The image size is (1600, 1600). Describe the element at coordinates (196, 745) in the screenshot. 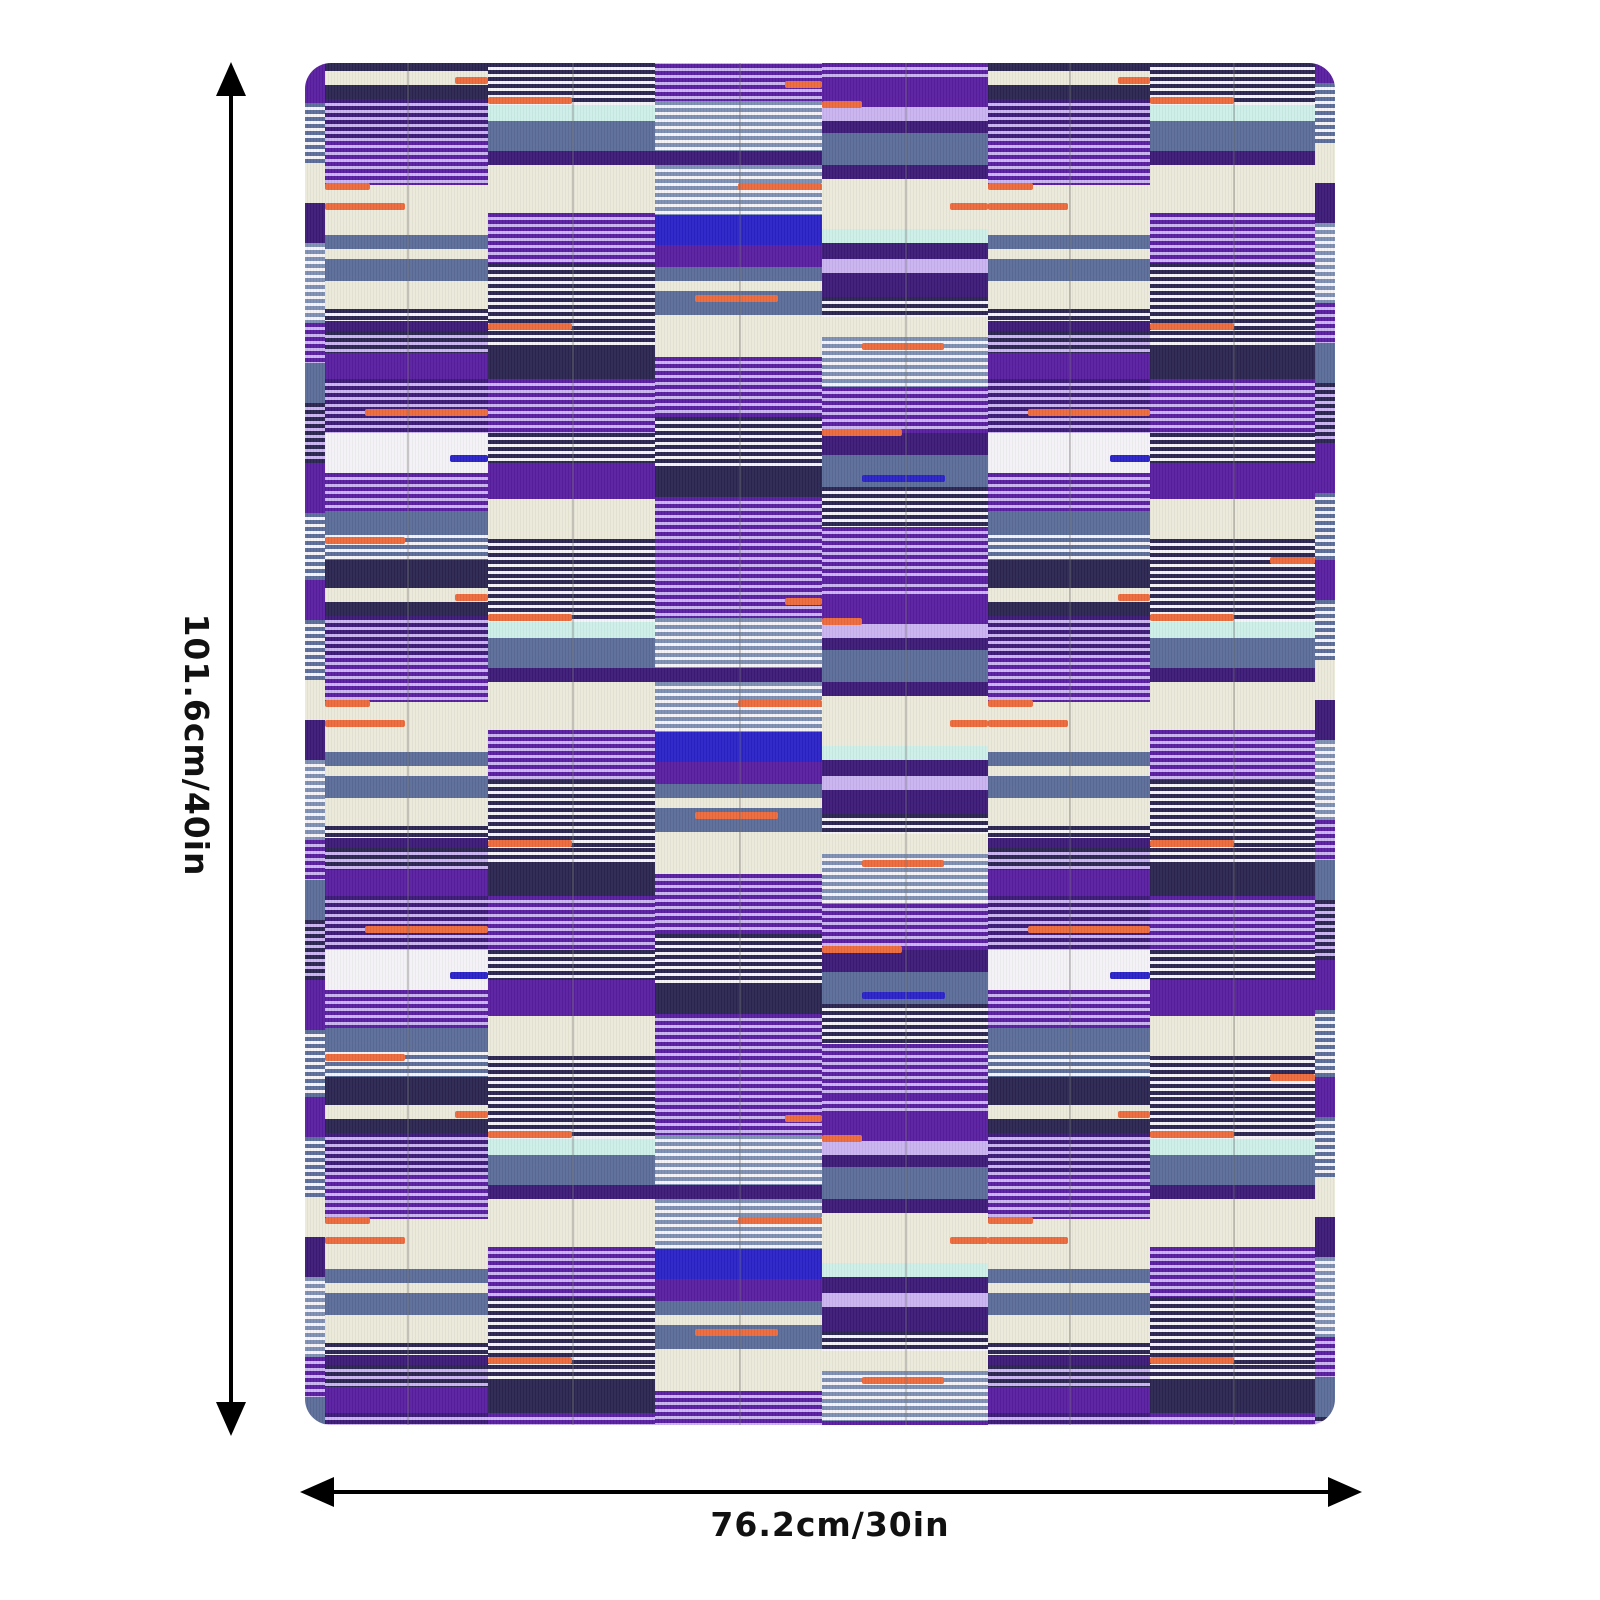

I see `height-dimension-label: 101.6cm/40in` at that location.